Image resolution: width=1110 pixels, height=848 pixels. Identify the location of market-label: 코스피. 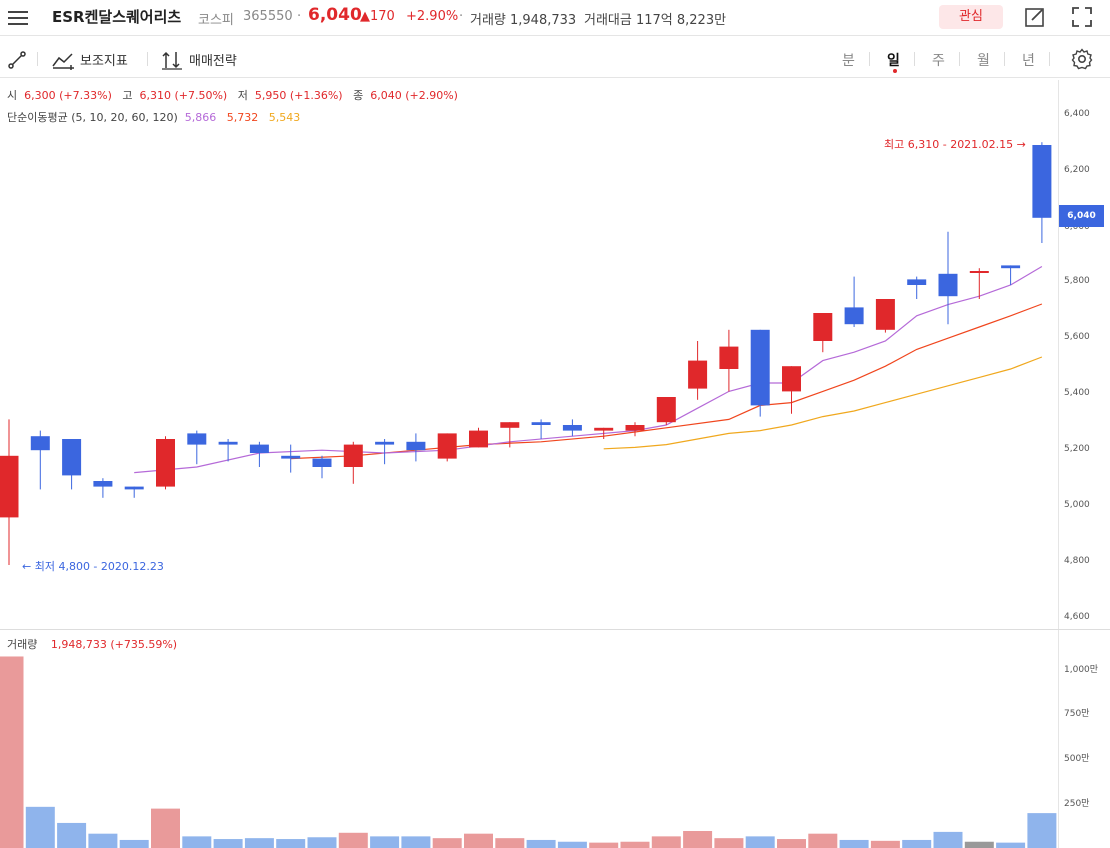
(216, 20).